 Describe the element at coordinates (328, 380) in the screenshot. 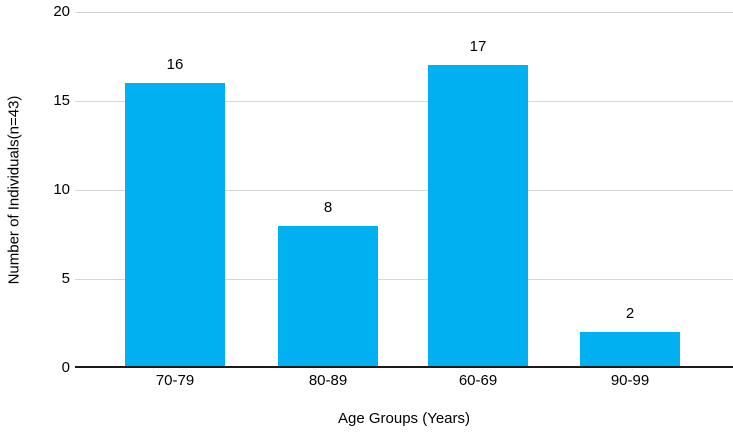

I see `x-tick-label: 80-89` at that location.